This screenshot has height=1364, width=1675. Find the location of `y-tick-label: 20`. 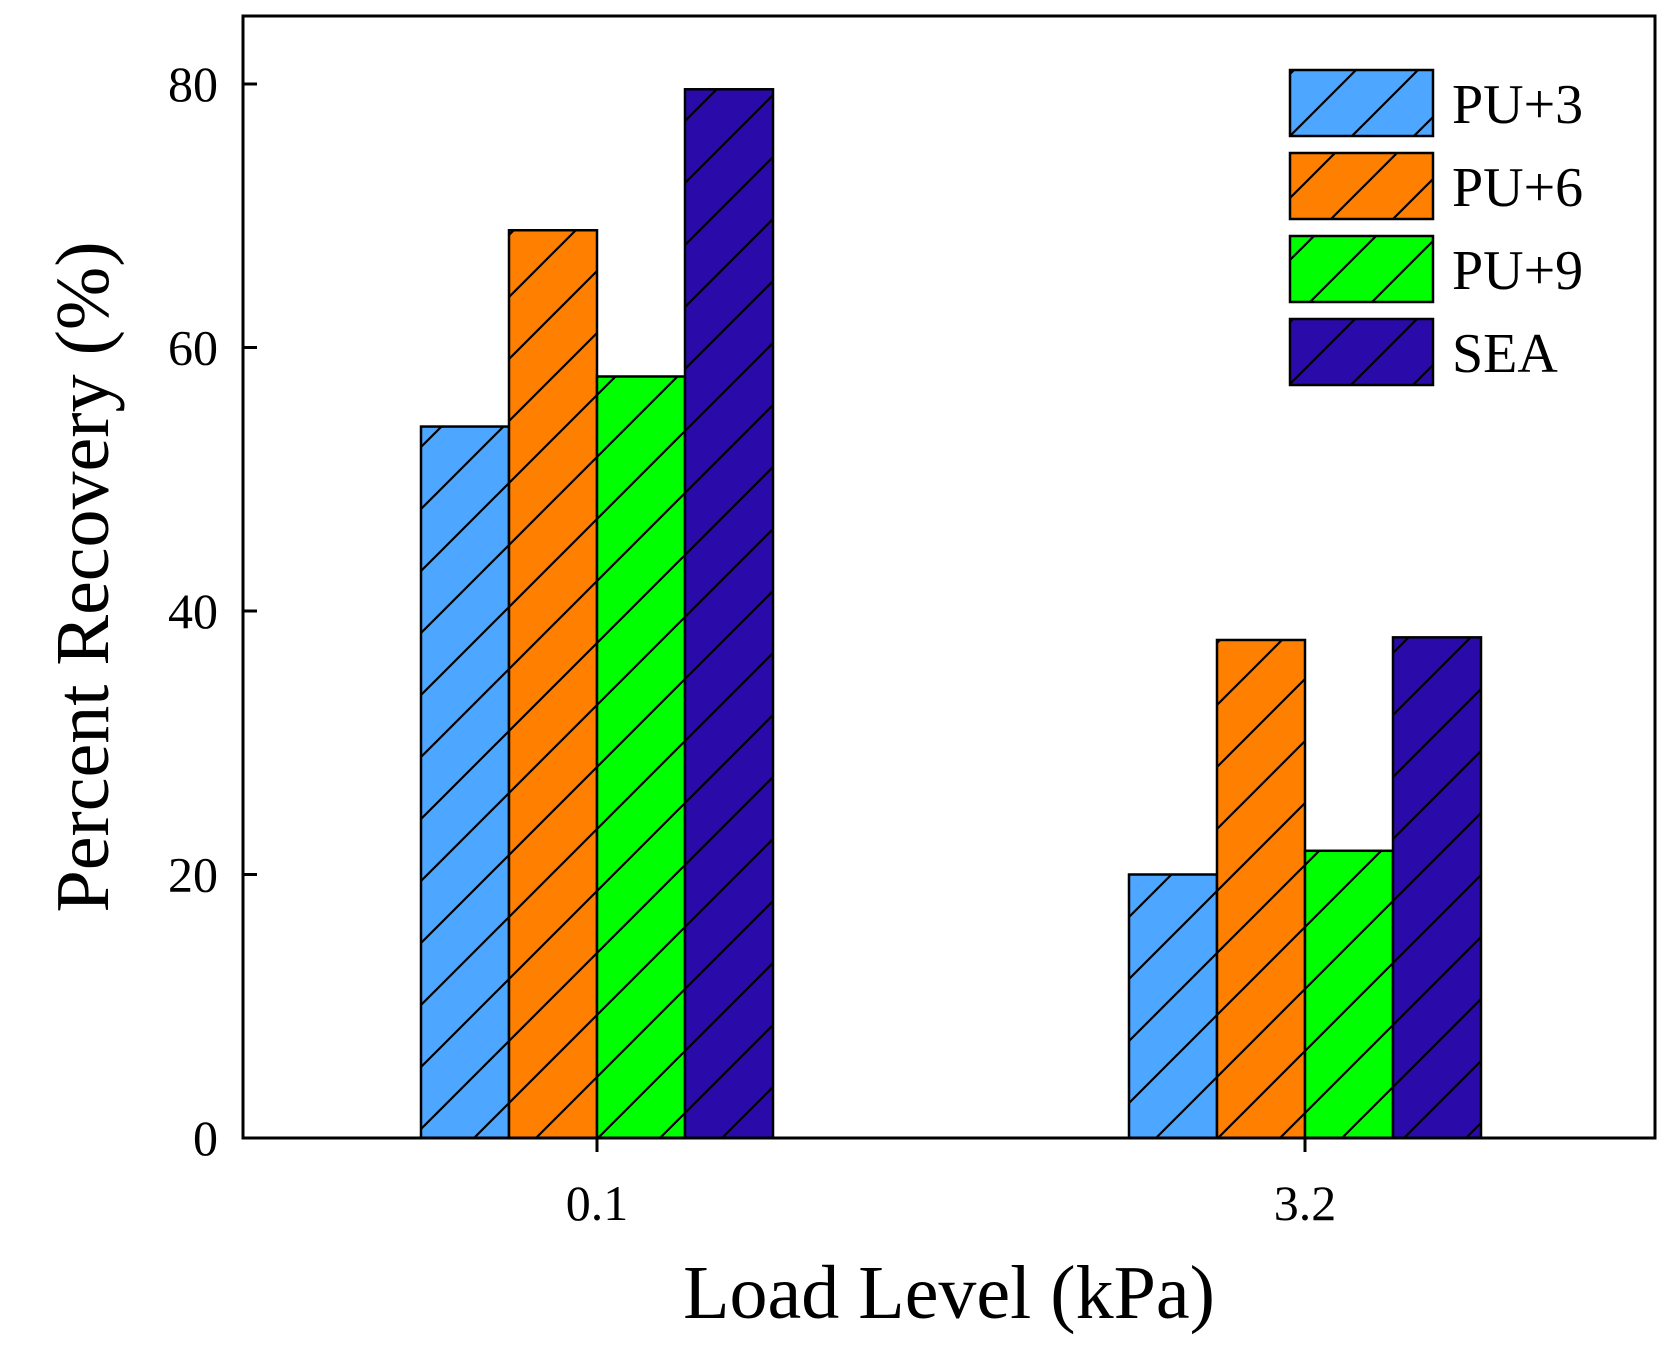

y-tick-label: 20 is located at coordinates (193, 875).